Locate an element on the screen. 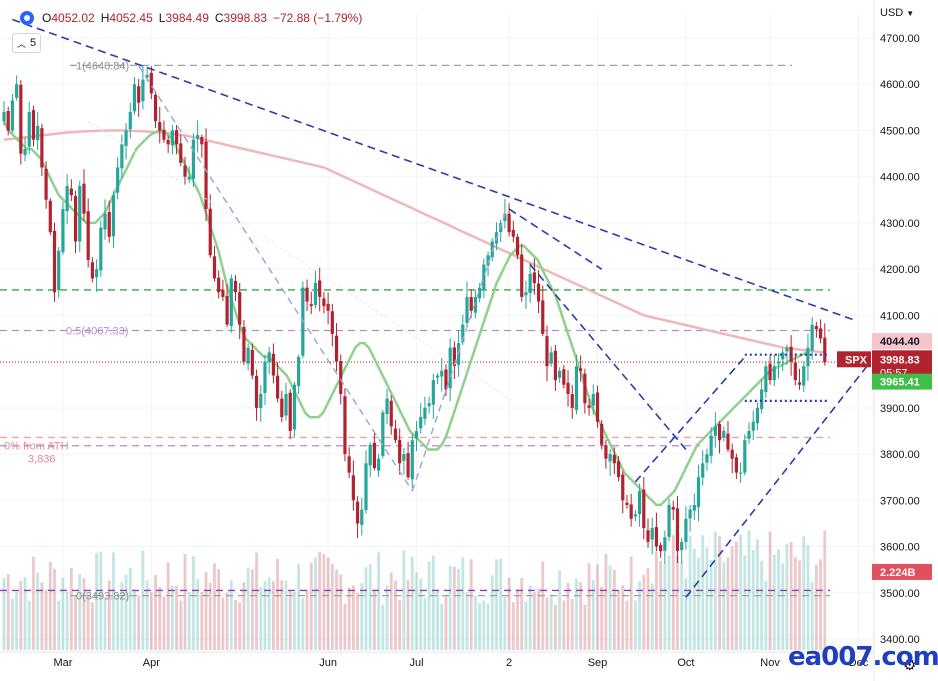 This screenshot has width=938, height=681. time-axis: Mar Apr Jun Jul 2 Sep Oct Nov Dec ⚙ is located at coordinates (458, 662).